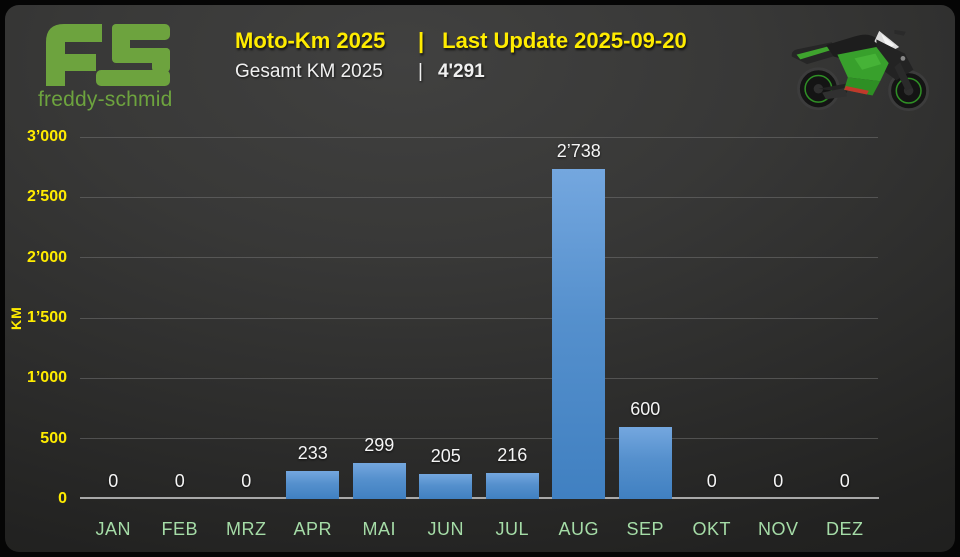 Image resolution: width=960 pixels, height=557 pixels. Describe the element at coordinates (711, 529) in the screenshot. I see `x-tick-label-okt: OKT` at that location.